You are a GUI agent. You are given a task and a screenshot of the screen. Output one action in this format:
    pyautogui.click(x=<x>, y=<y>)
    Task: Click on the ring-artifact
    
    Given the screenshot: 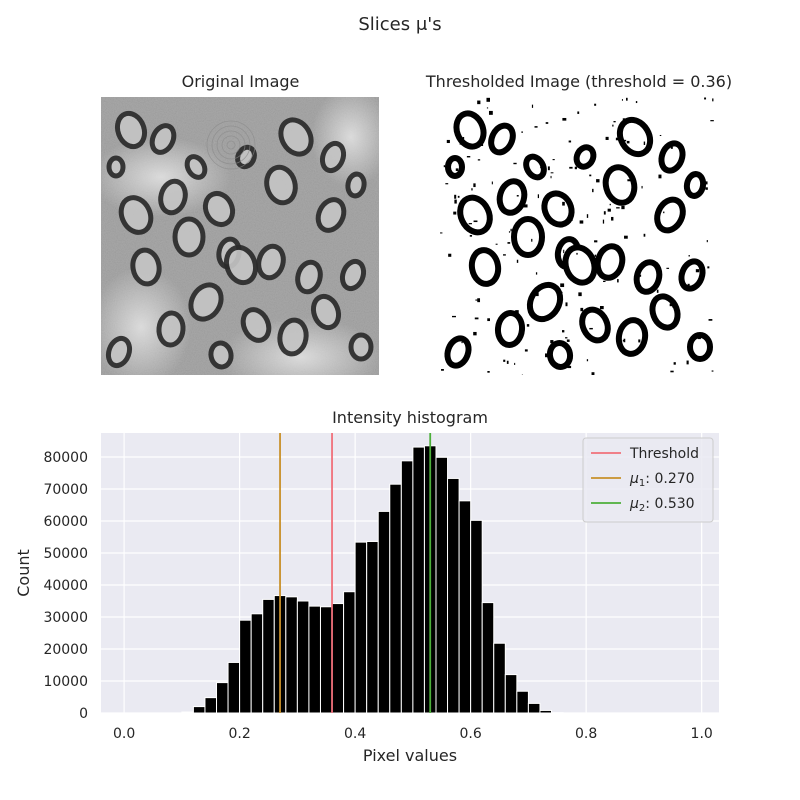 What is the action you would take?
    pyautogui.click(x=231, y=145)
    